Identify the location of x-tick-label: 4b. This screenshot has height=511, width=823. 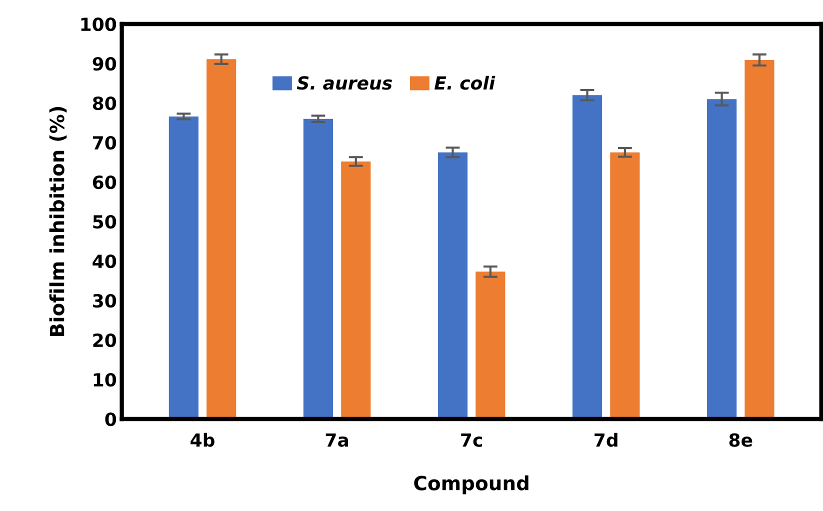
(202, 439).